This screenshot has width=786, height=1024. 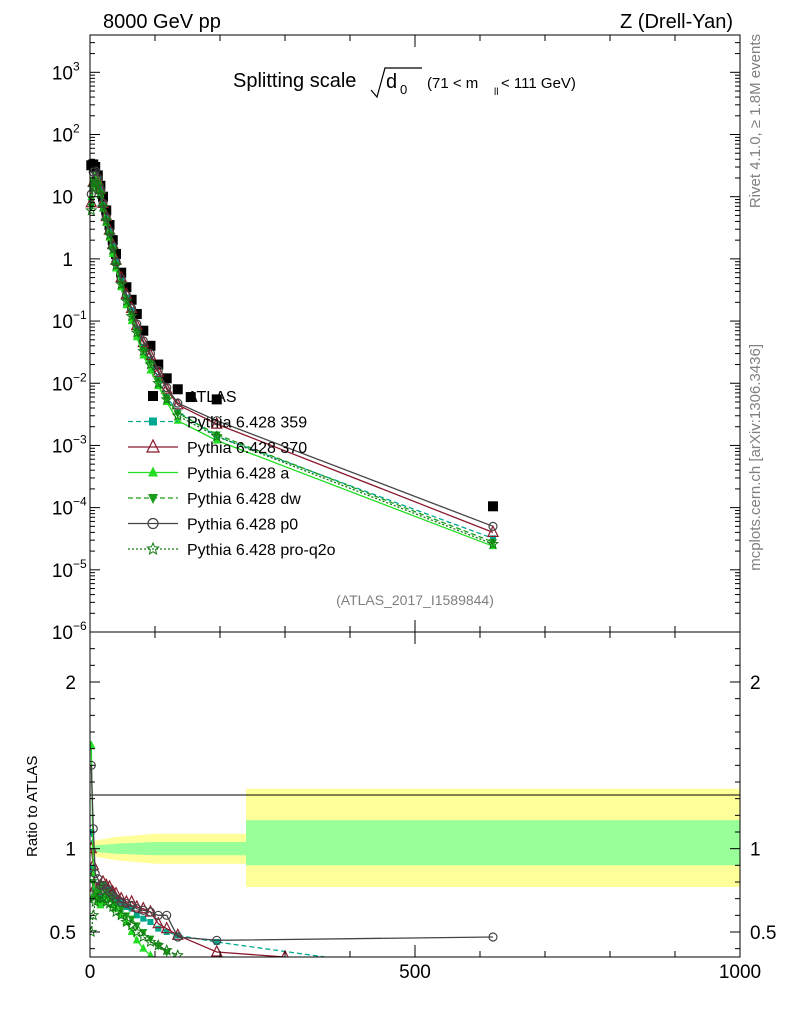 What do you see at coordinates (80, 377) in the screenshot?
I see `y-tick-label-exp: −2` at bounding box center [80, 377].